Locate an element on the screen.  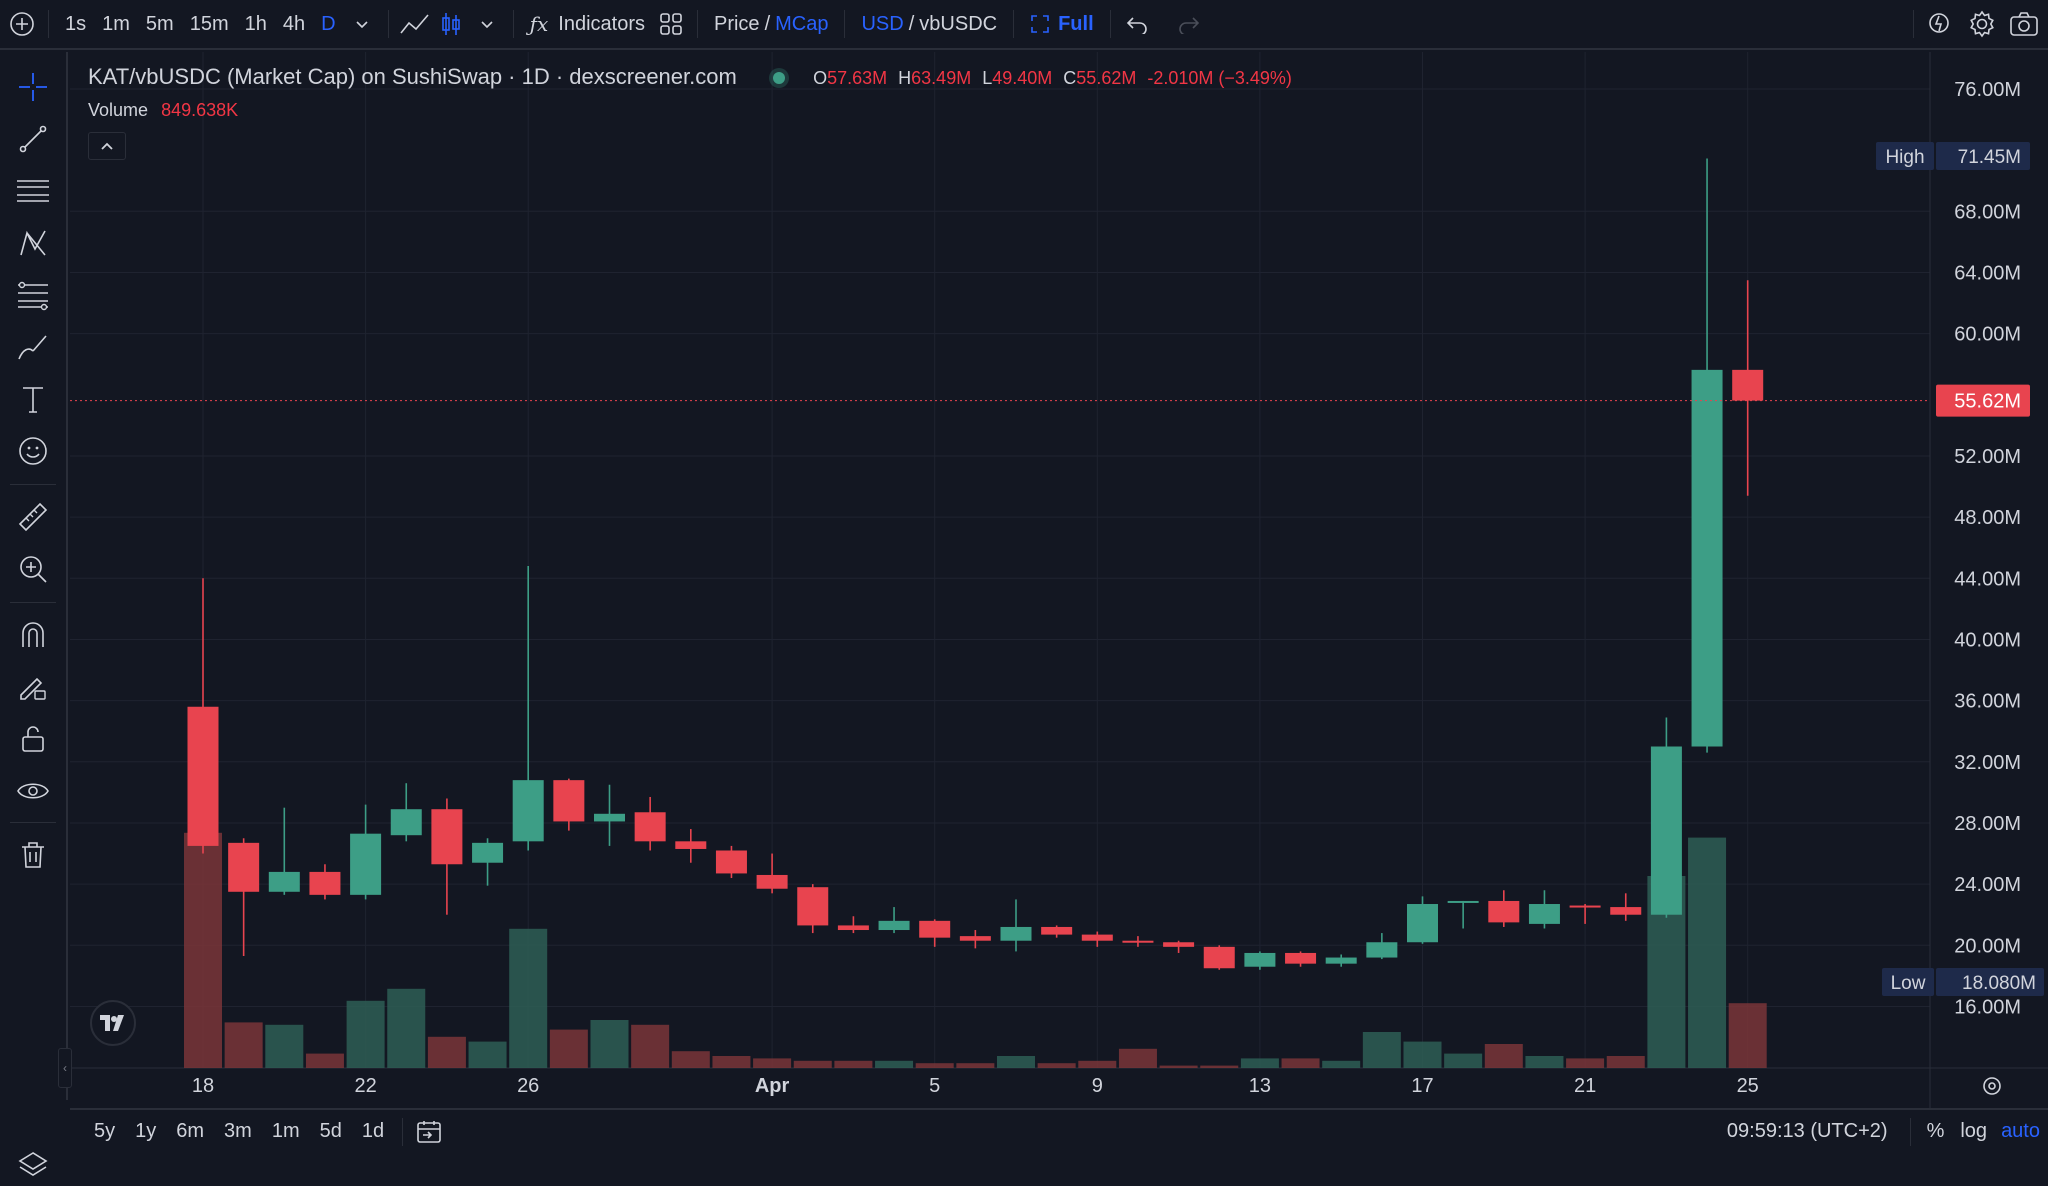
full-button: Full is located at coordinates (1062, 24).